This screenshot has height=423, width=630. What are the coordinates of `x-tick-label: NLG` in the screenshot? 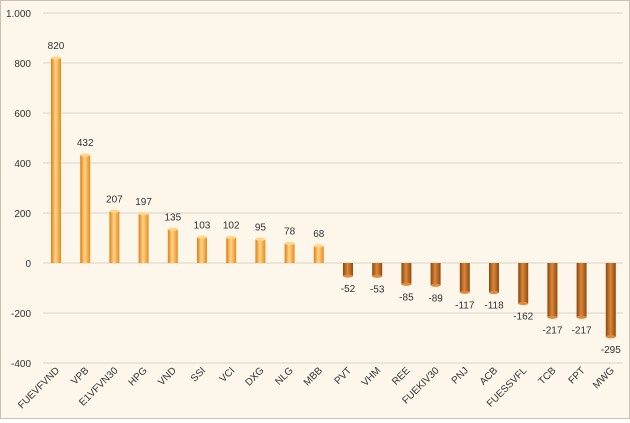 It's located at (284, 376).